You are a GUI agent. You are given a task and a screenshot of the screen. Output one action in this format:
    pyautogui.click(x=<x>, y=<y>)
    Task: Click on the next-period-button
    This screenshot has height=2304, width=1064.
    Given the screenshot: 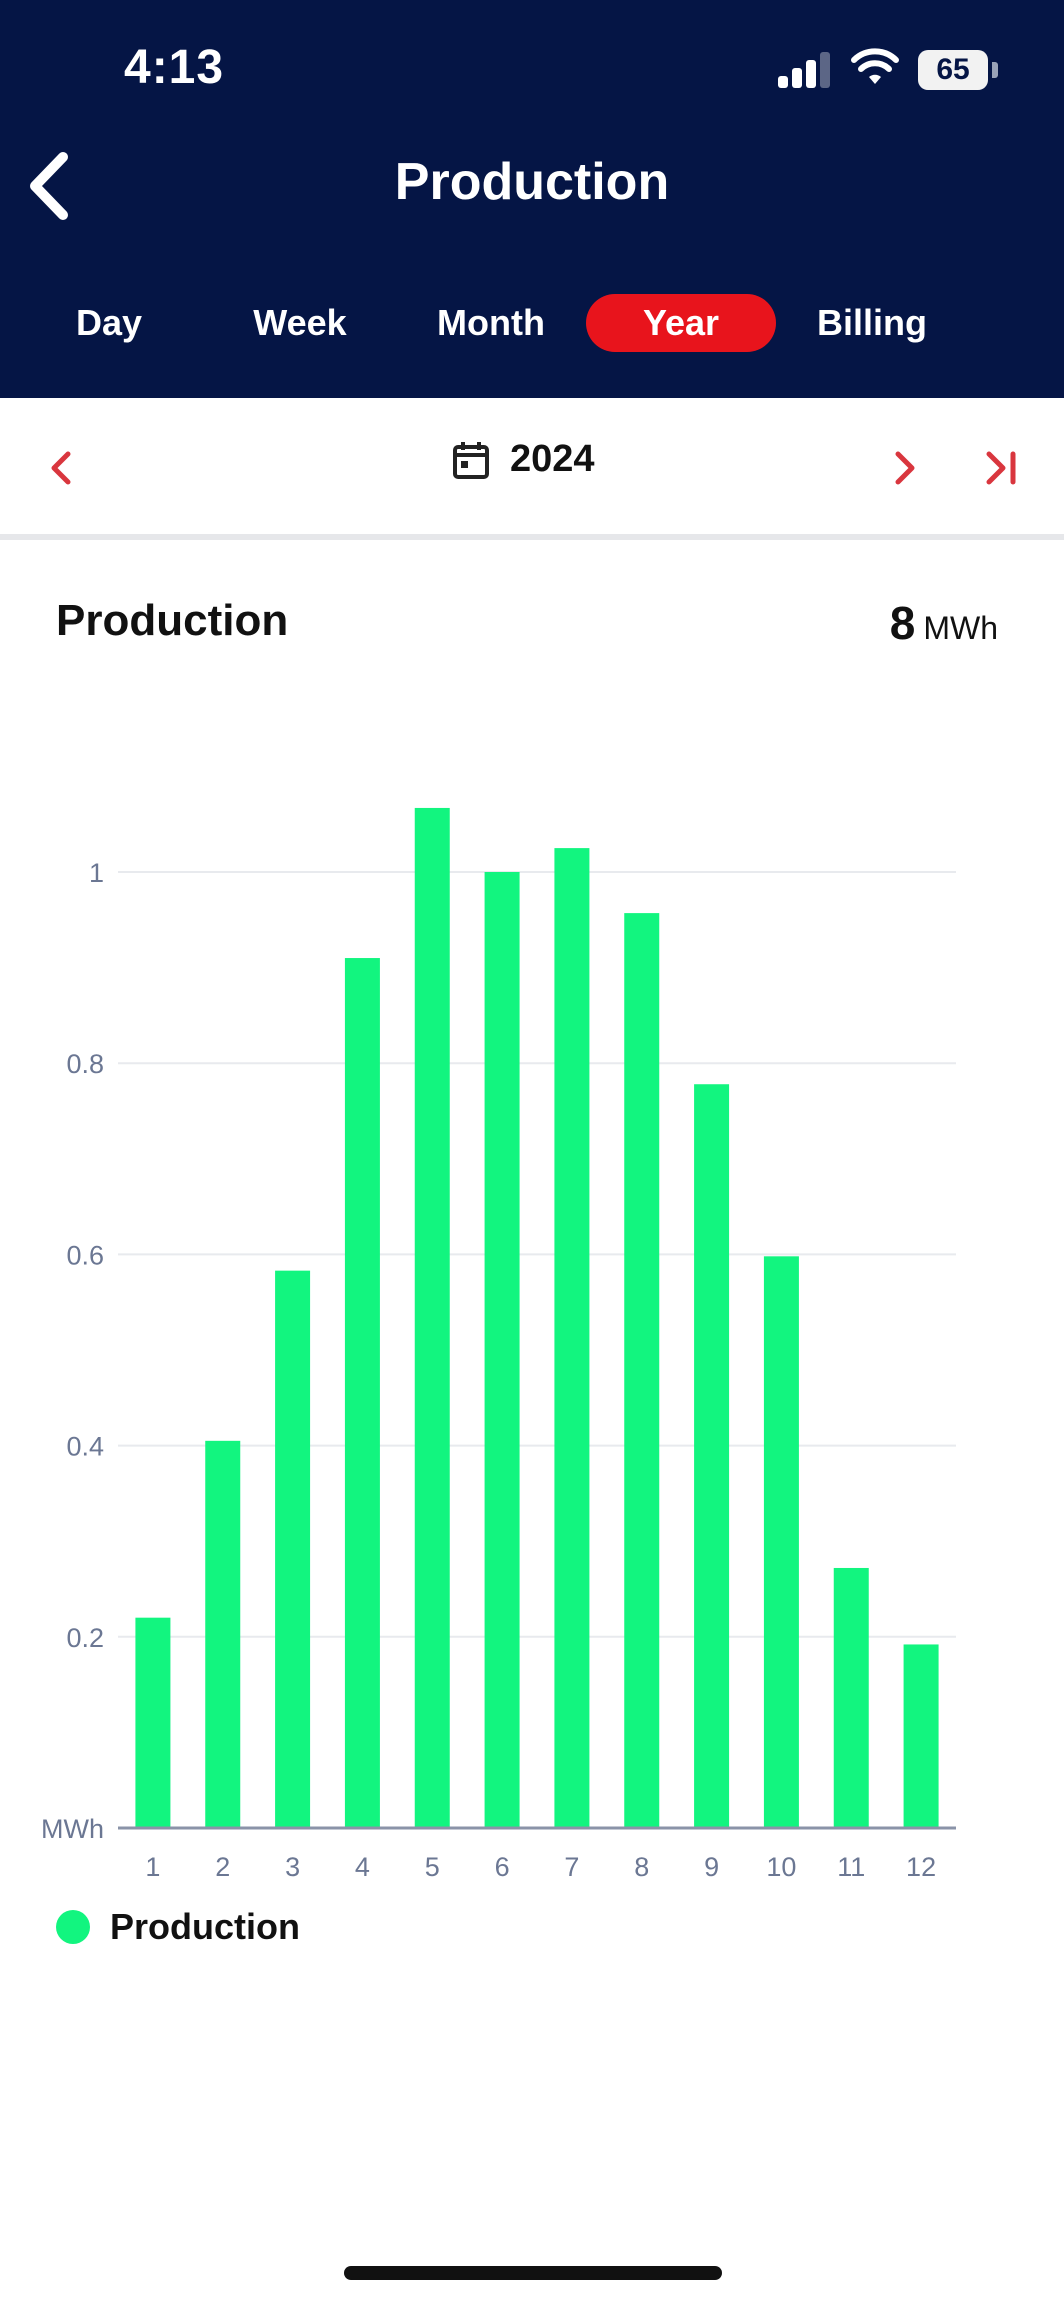 What is the action you would take?
    pyautogui.click(x=905, y=468)
    